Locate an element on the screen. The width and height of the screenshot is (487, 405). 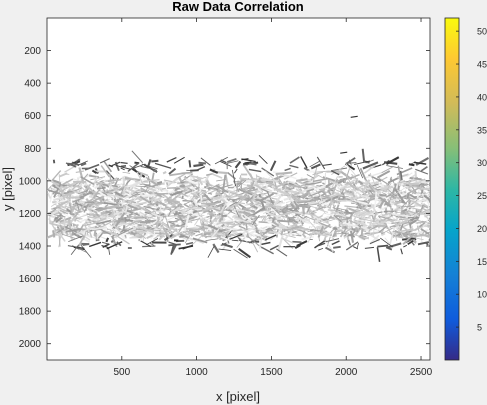
y-tick-label: 1000 is located at coordinates (30, 181).